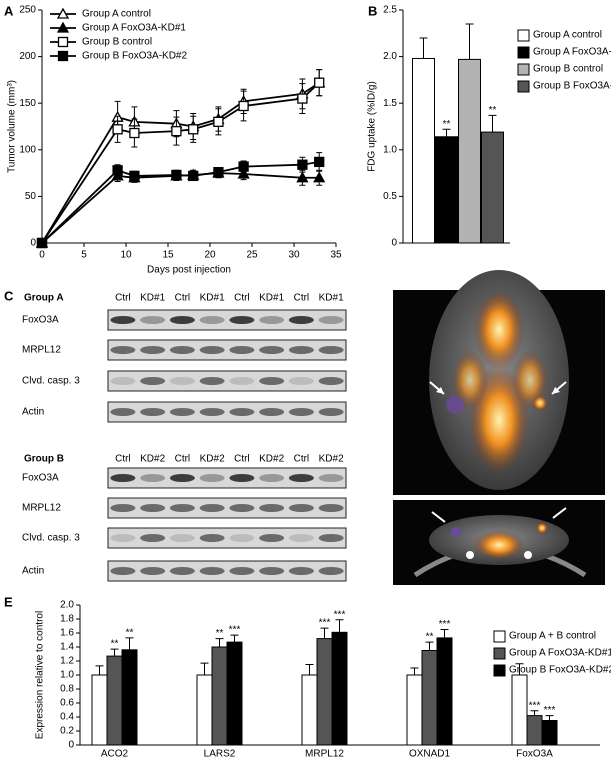 The height and width of the screenshot is (759, 611). What do you see at coordinates (390, 56) in the screenshot?
I see `y-tick-label: 2.0` at bounding box center [390, 56].